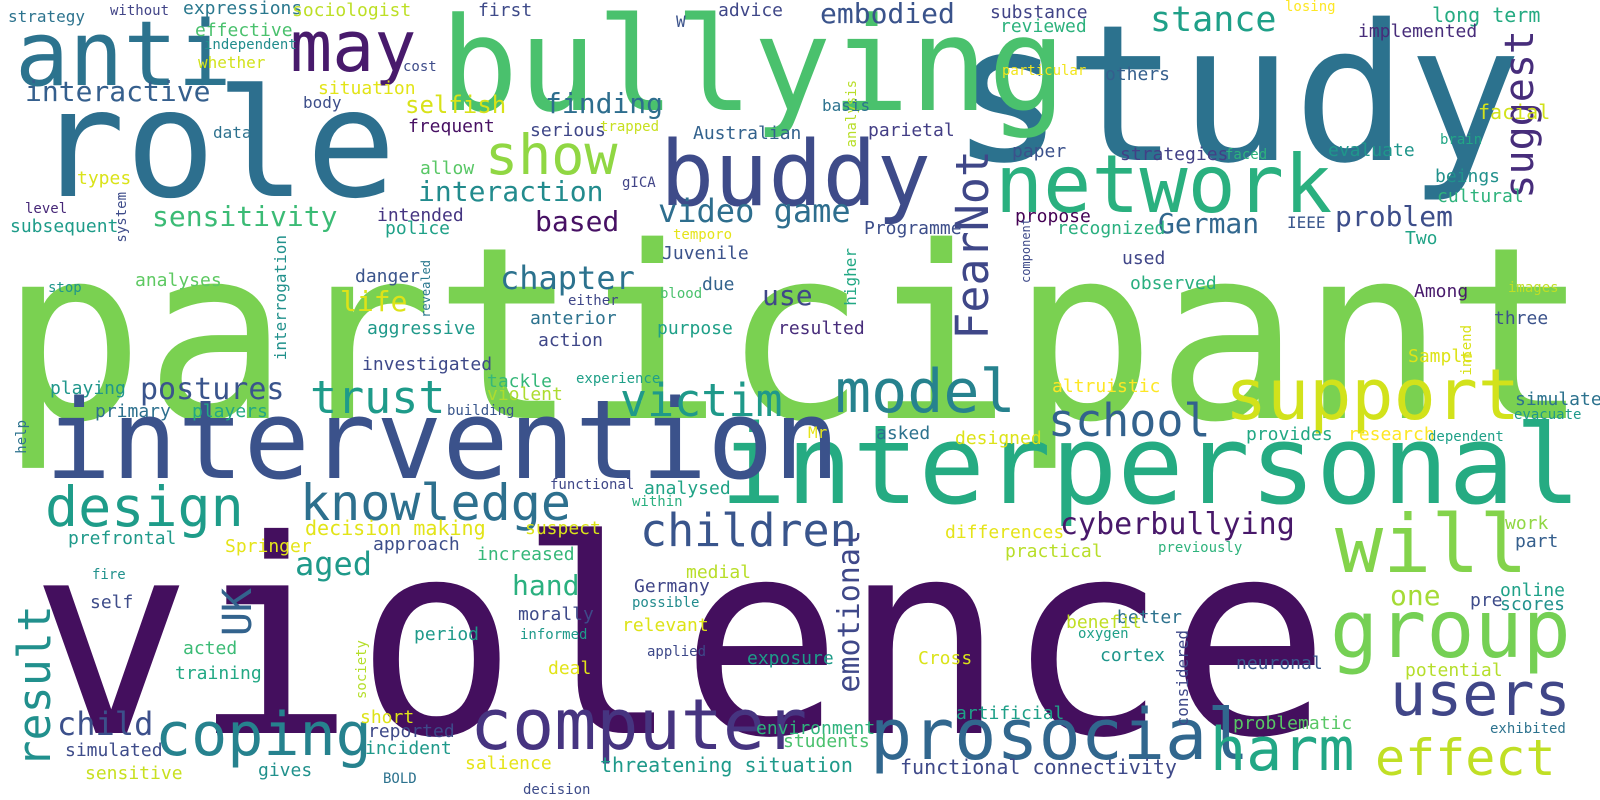  What do you see at coordinates (1533, 288) in the screenshot?
I see `cloud-word: images` at bounding box center [1533, 288].